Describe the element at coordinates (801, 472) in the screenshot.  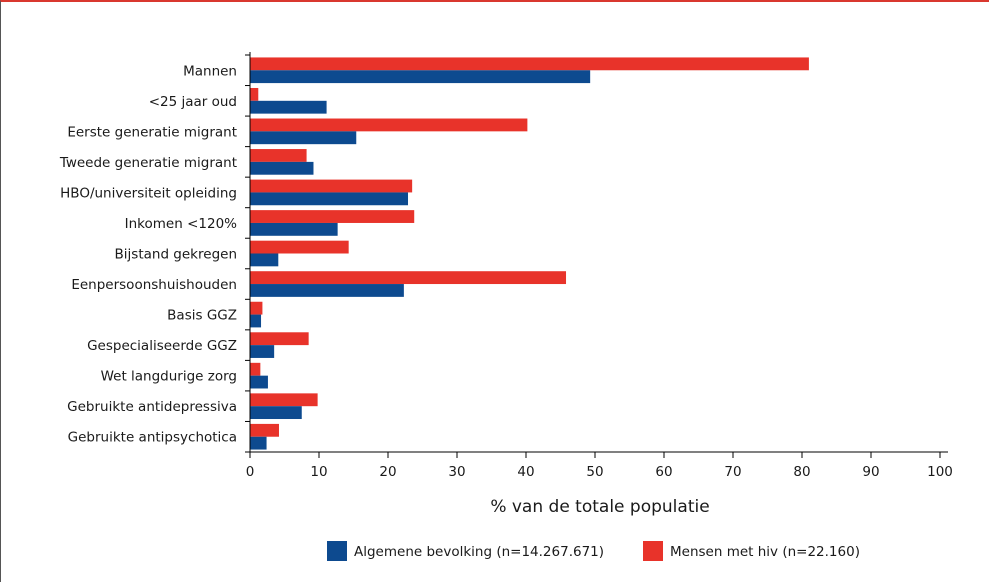
I see `x-tick-label: 80` at that location.